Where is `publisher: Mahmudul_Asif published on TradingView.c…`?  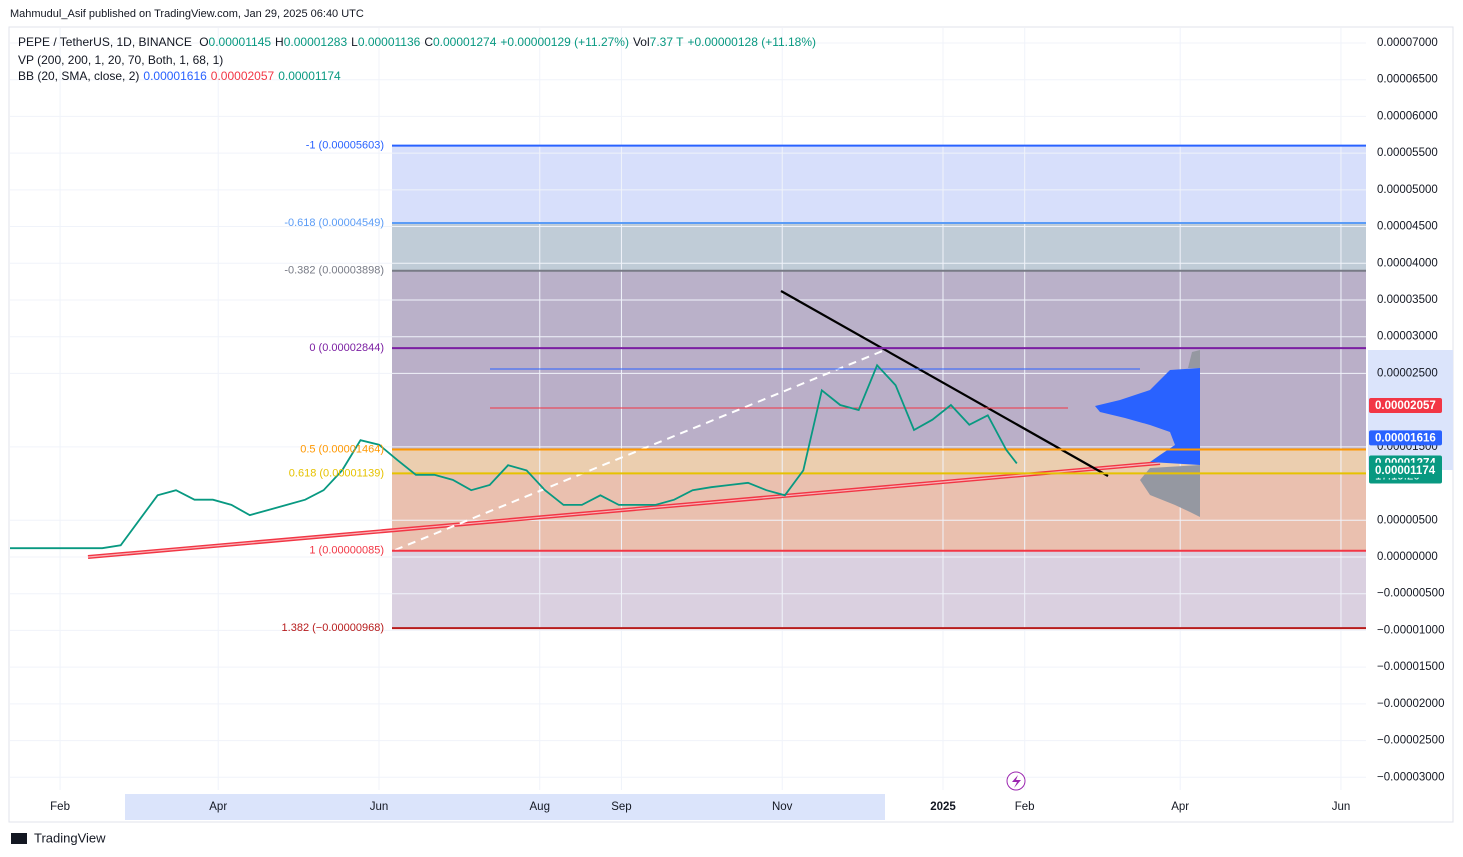 publisher: Mahmudul_Asif published on TradingView.c… is located at coordinates (187, 14).